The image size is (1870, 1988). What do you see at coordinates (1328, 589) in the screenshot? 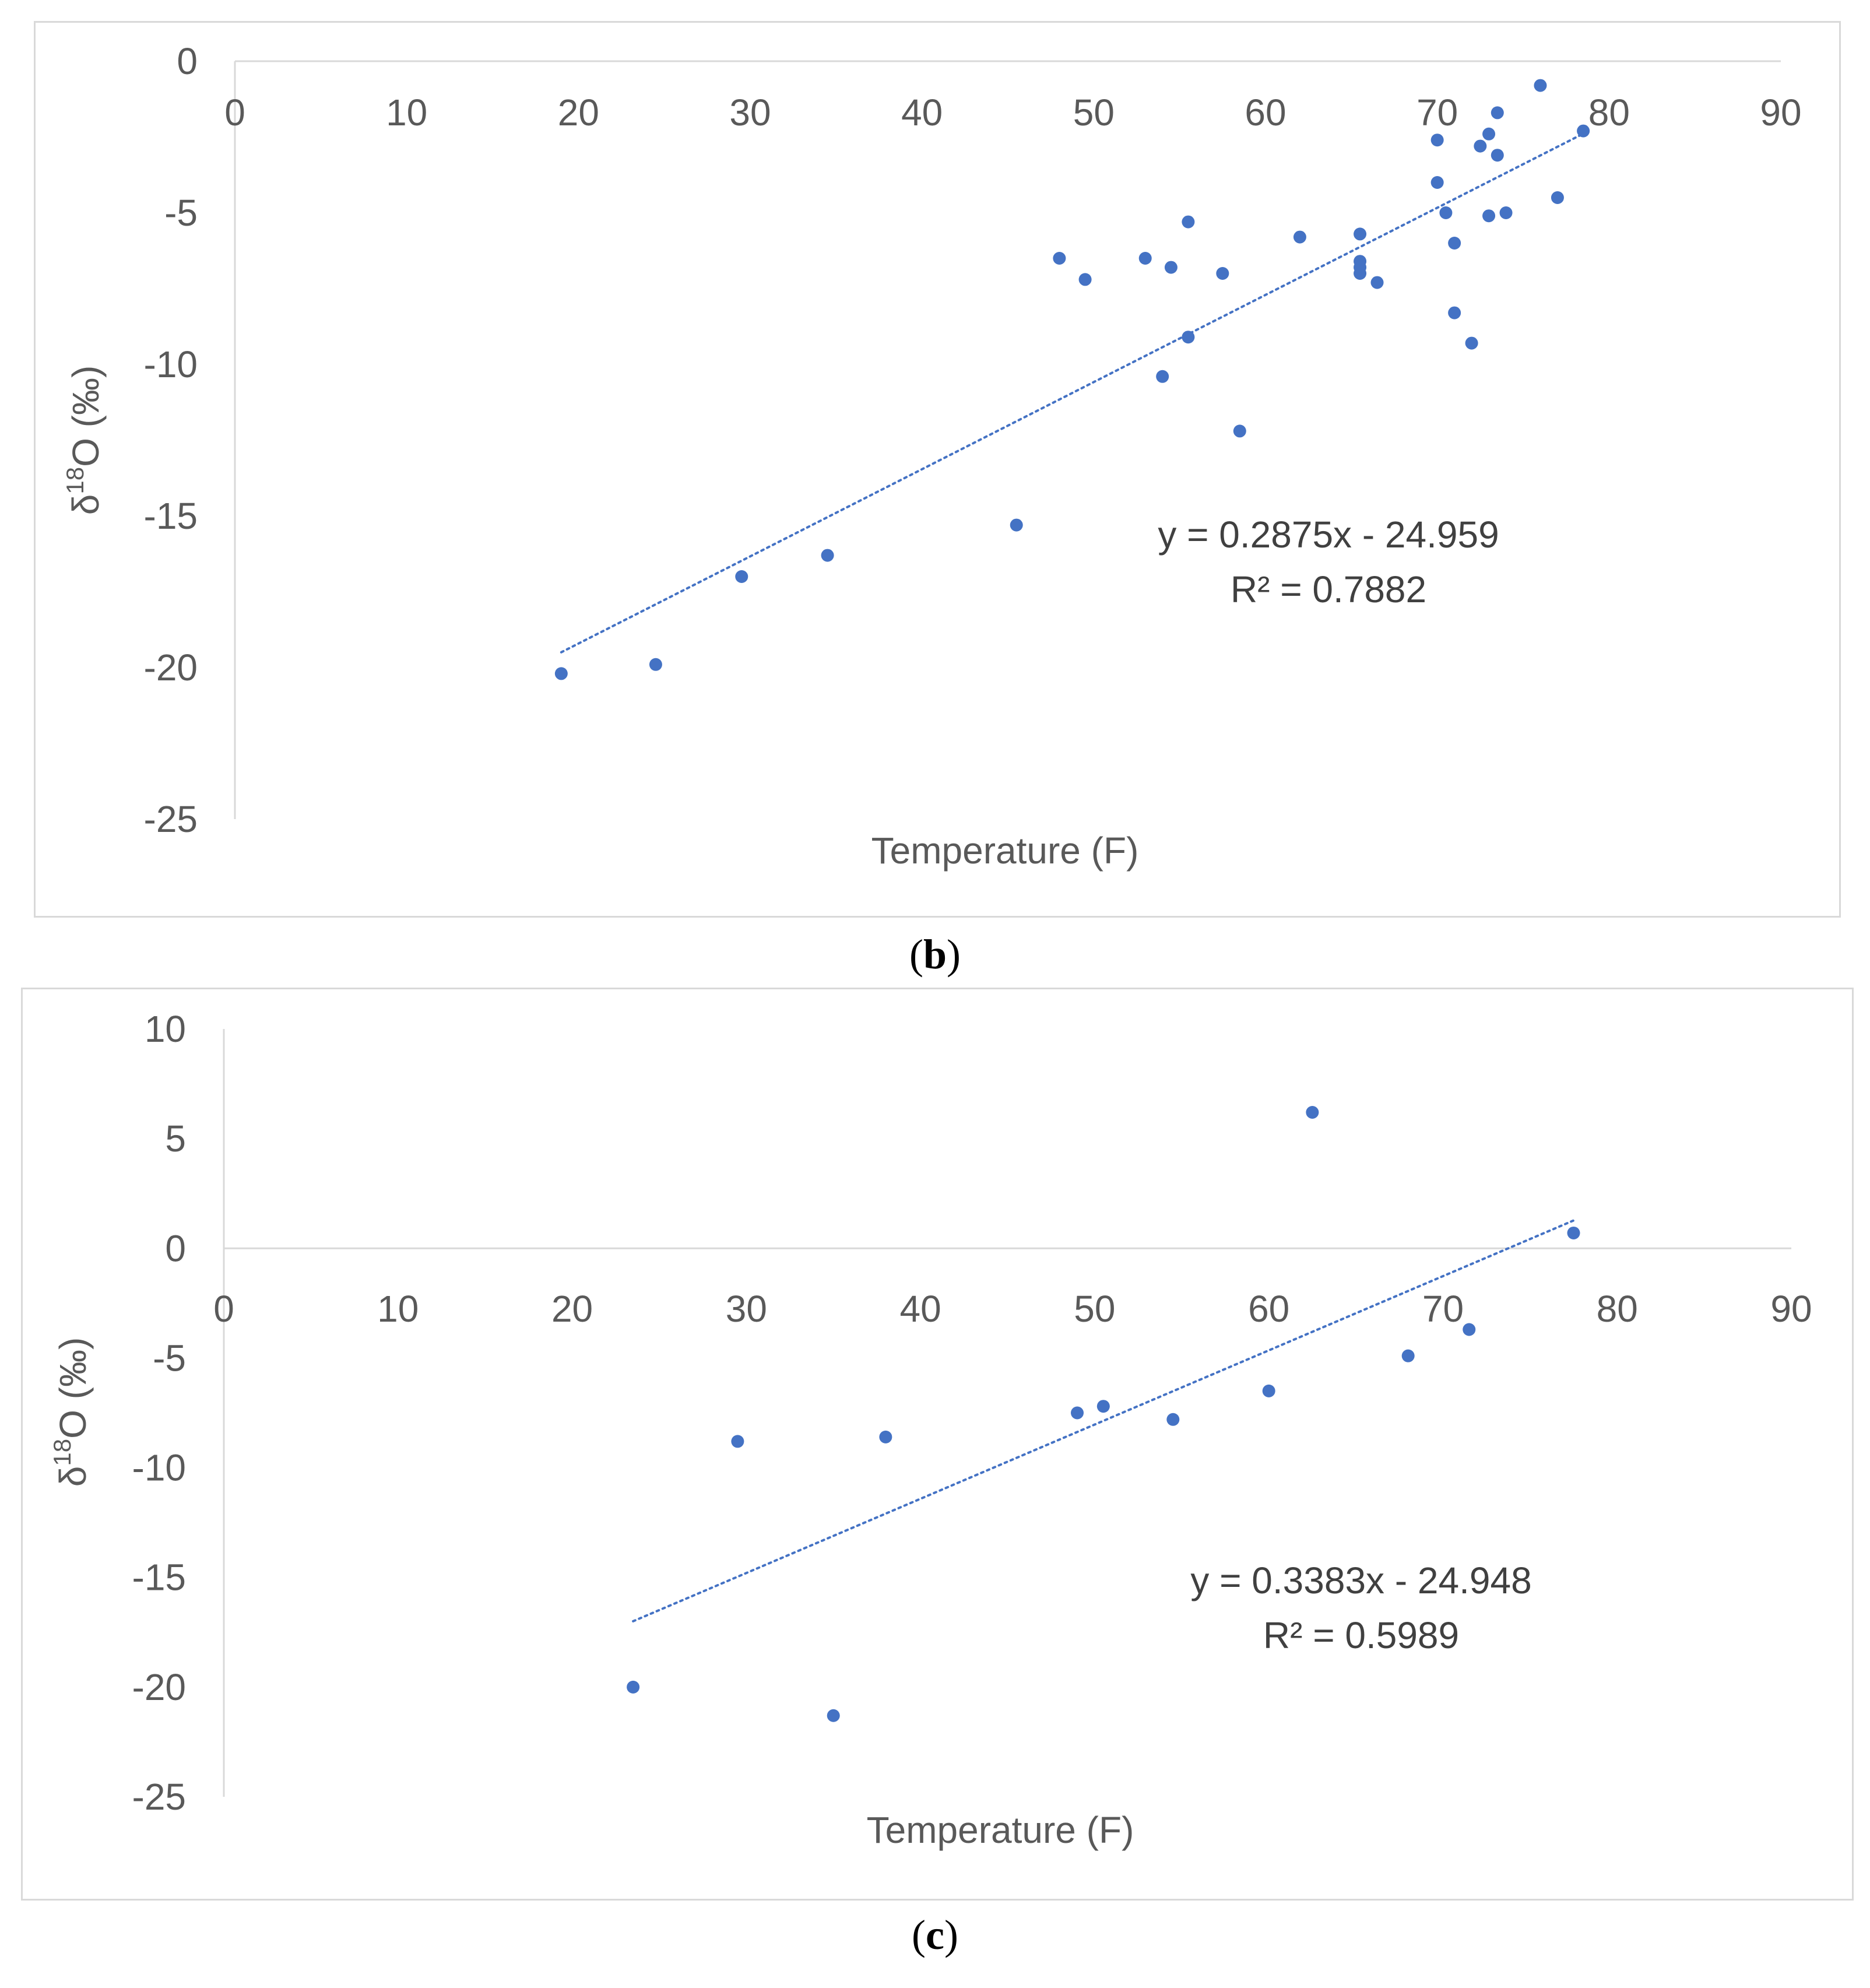
I see `r-squared-label: R² = 0.7882` at bounding box center [1328, 589].